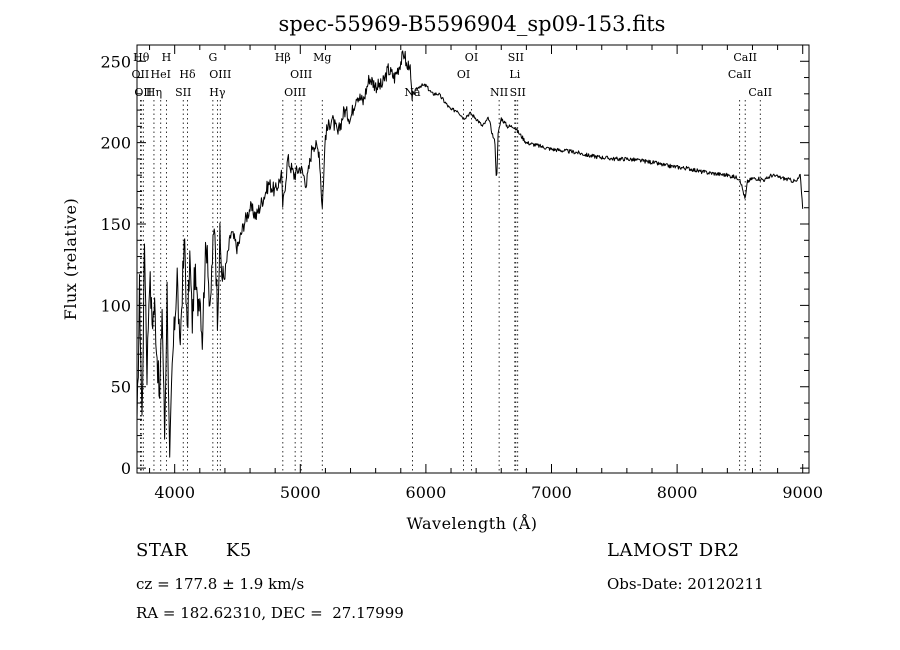 Image resolution: width=900 pixels, height=650 pixels. What do you see at coordinates (685, 584) in the screenshot?
I see `obs-date-text: Obs-Date: 20120211` at bounding box center [685, 584].